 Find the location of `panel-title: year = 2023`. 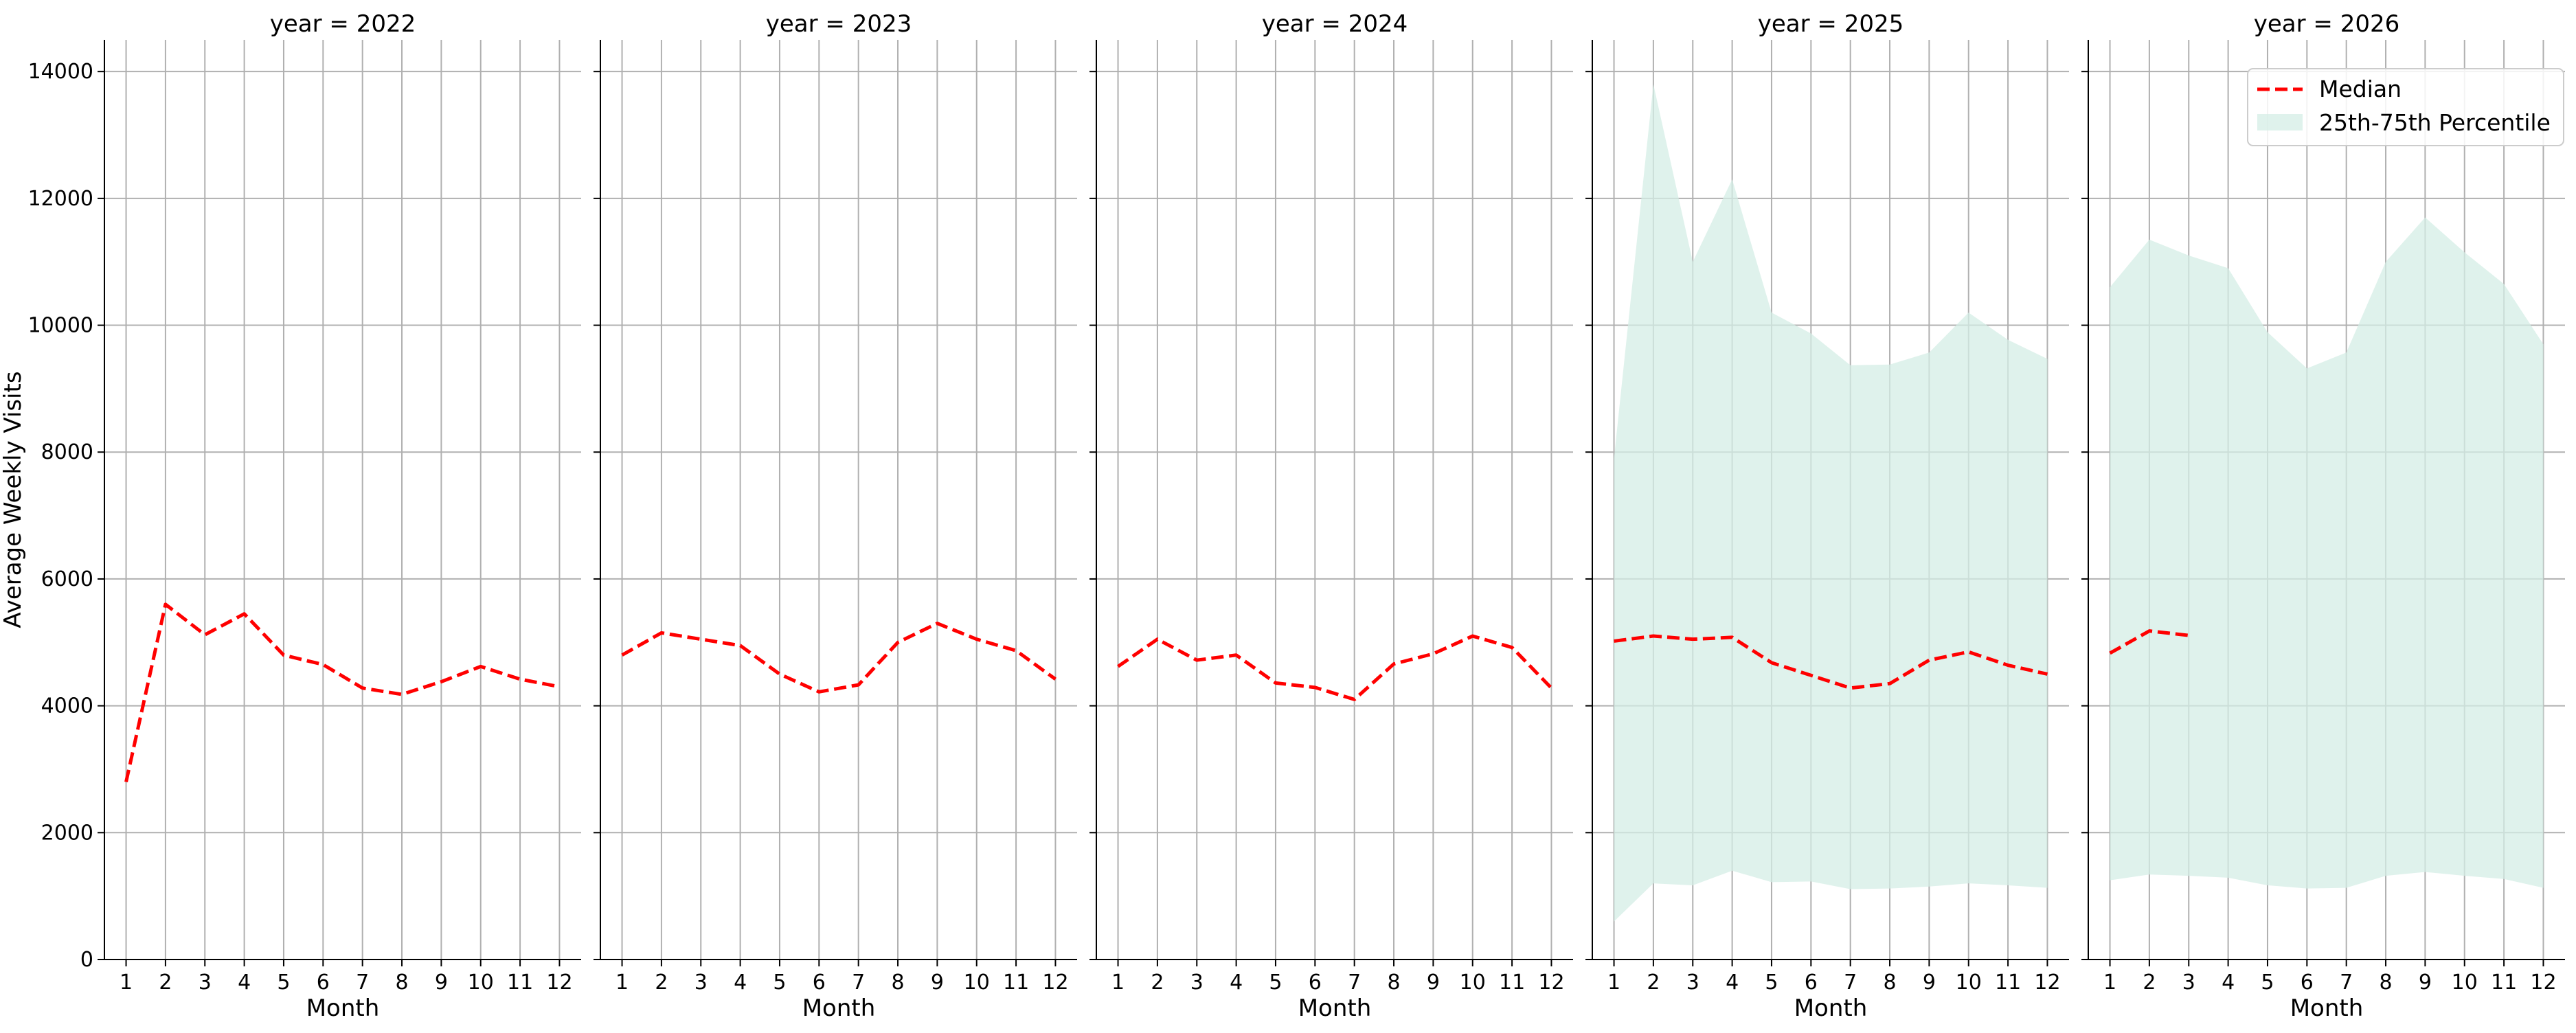

panel-title: year = 2023 is located at coordinates (839, 24).